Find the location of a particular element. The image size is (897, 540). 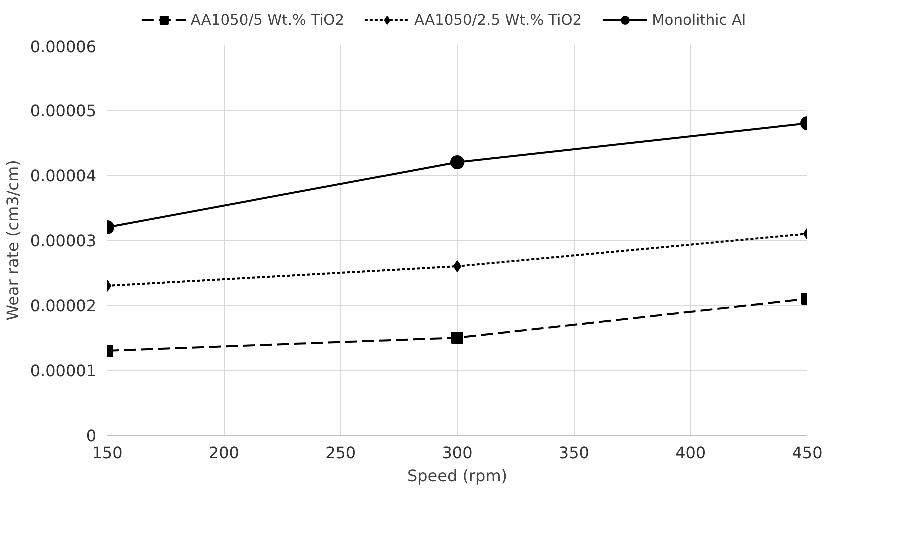

x-tick-label: 400 is located at coordinates (691, 453).